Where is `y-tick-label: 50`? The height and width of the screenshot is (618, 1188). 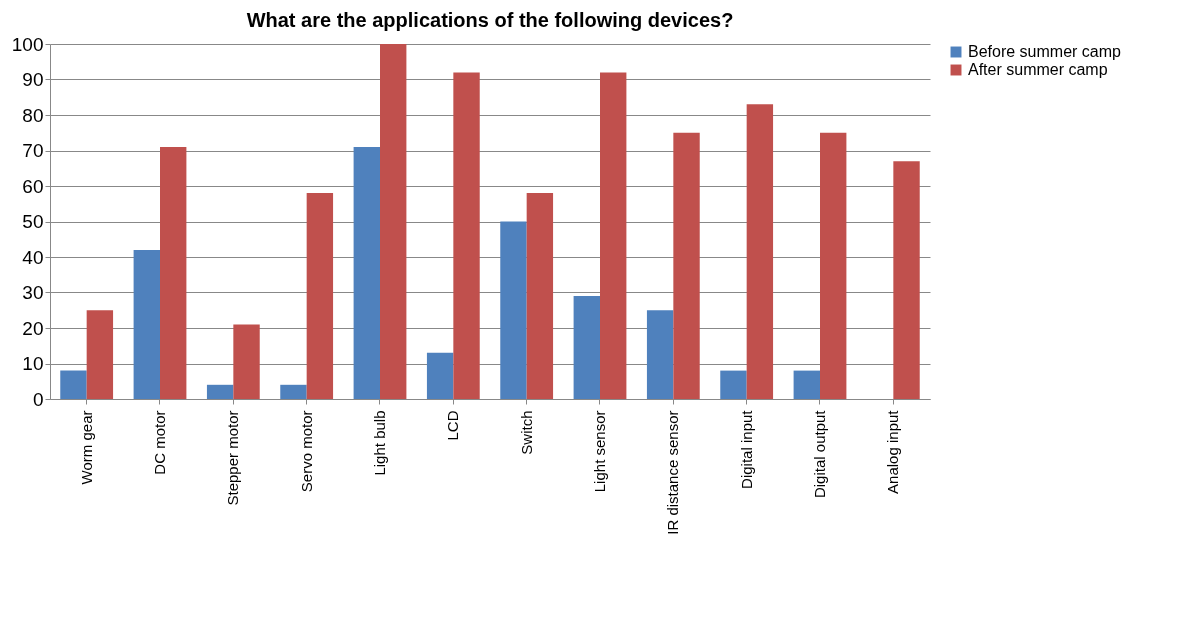 y-tick-label: 50 is located at coordinates (33, 221).